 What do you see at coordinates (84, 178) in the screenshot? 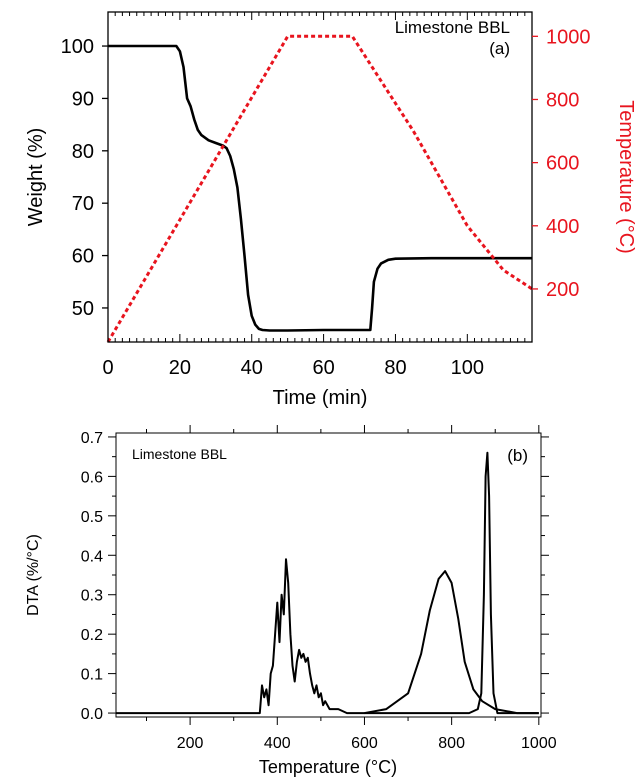
I see `panel-a-y-ticks: 50 60 70 80 90 100` at bounding box center [84, 178].